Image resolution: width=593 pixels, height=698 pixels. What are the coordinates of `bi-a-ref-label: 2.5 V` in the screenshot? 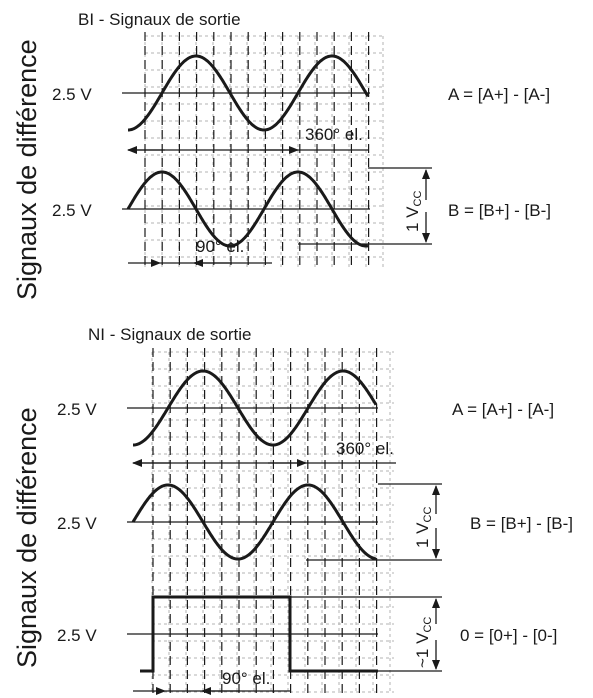 It's located at (72, 94).